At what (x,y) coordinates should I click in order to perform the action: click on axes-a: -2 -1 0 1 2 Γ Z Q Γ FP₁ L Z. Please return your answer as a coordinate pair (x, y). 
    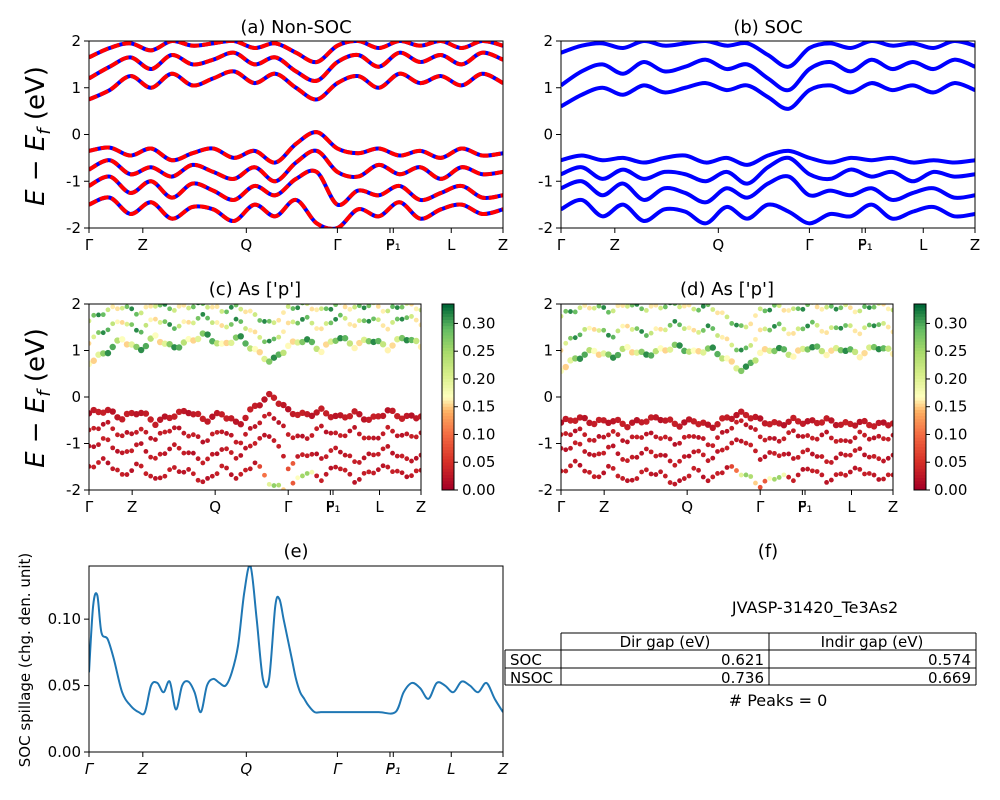
    Looking at the image, I should click on (287, 143).